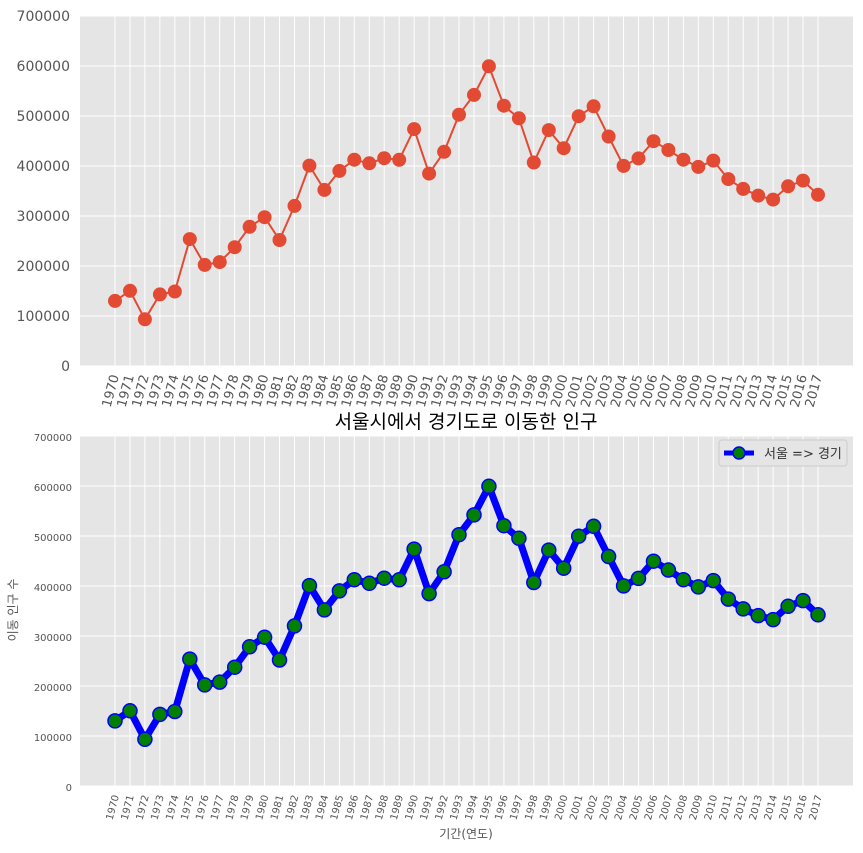 The height and width of the screenshot is (853, 863). I want to click on y-axis-label: 이동 인구 수, so click(13, 610).